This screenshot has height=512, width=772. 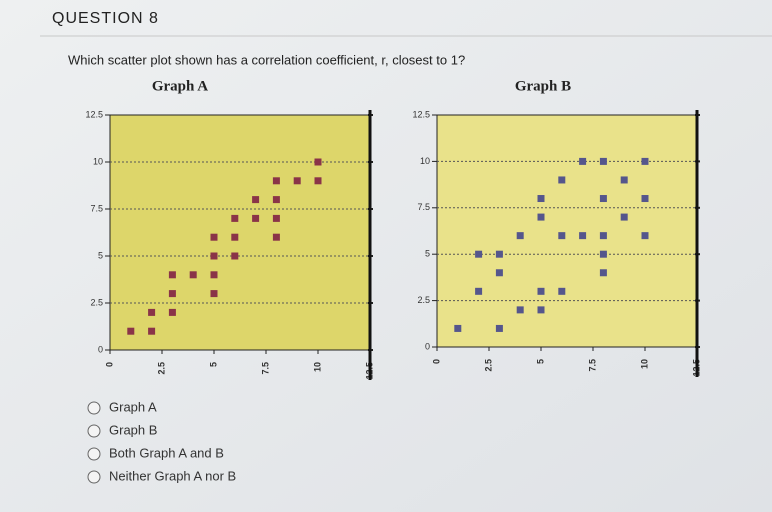 What do you see at coordinates (105, 18) in the screenshot?
I see `question-header: QUESTION 8` at bounding box center [105, 18].